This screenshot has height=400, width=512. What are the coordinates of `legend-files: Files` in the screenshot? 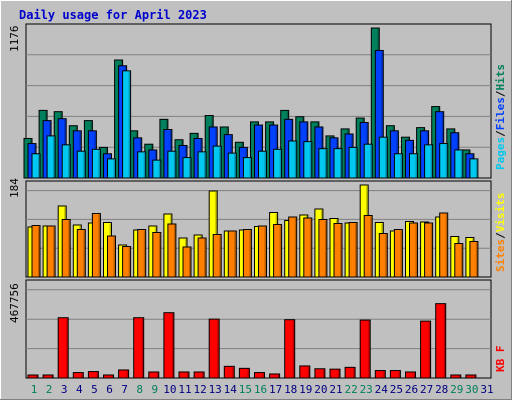 It's located at (500, 113).